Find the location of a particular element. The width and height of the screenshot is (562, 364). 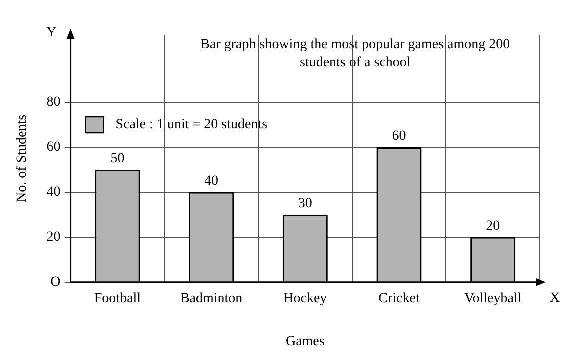

y-axis-title: No. of Students is located at coordinates (22, 158).